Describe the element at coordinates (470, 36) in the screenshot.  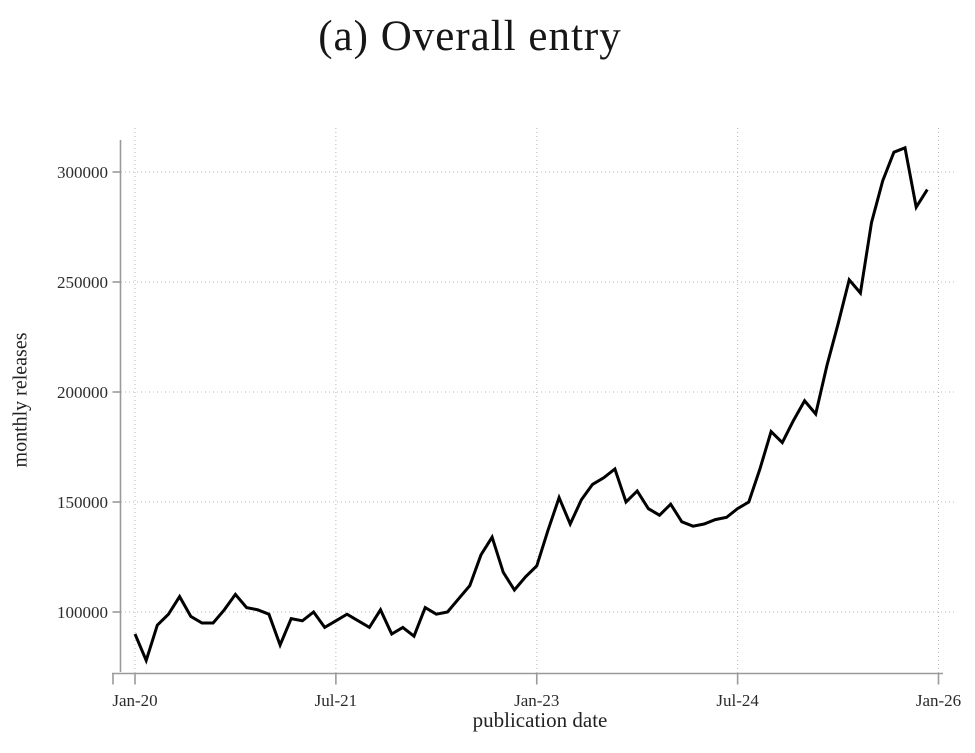
I see `chart-title: (a) Overall entry` at that location.